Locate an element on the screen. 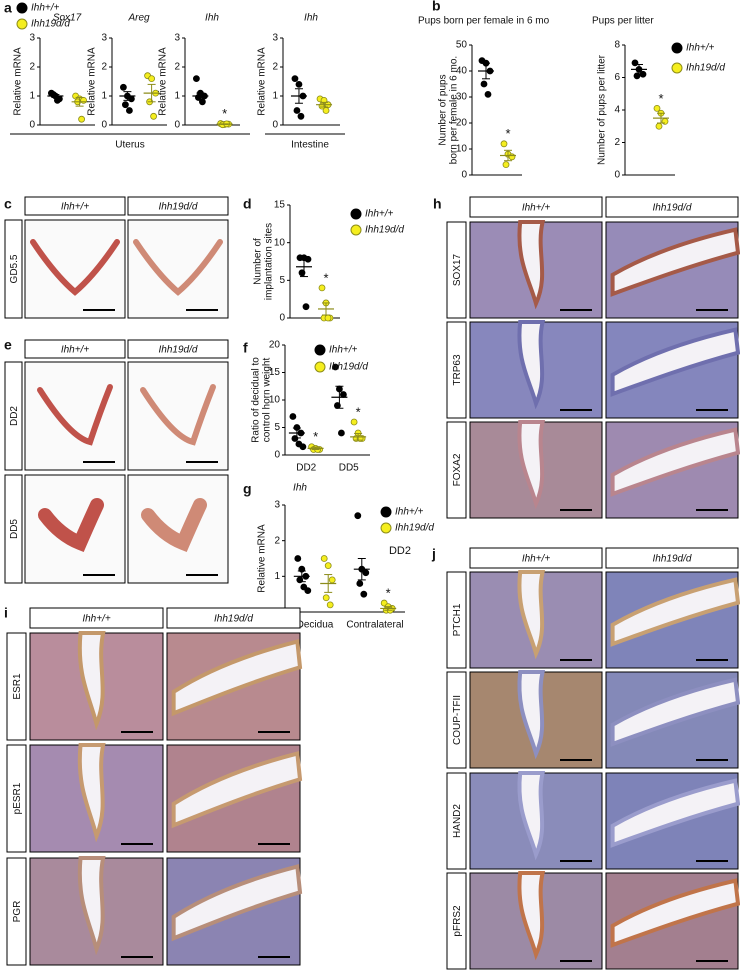 The height and width of the screenshot is (977, 740). chart-title: Ihh is located at coordinates (212, 18).